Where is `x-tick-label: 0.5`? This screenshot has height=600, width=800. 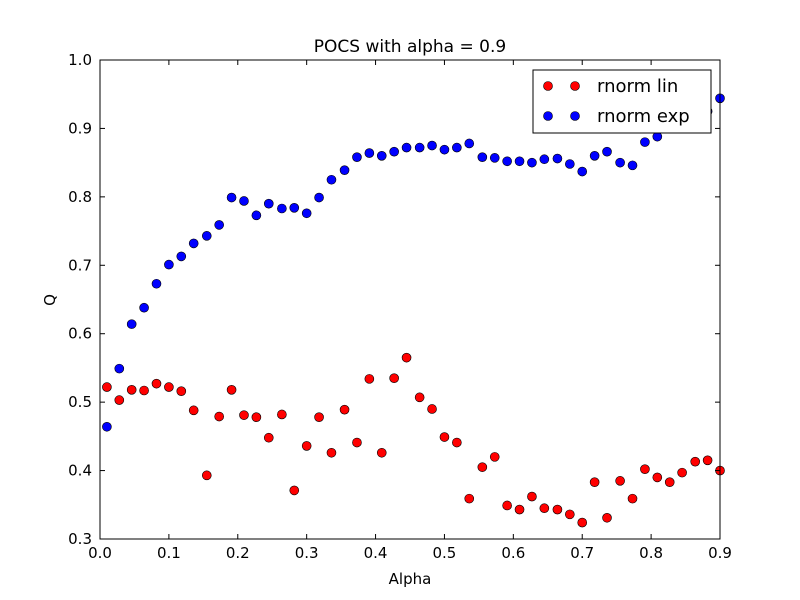 x-tick-label: 0.5 is located at coordinates (445, 553).